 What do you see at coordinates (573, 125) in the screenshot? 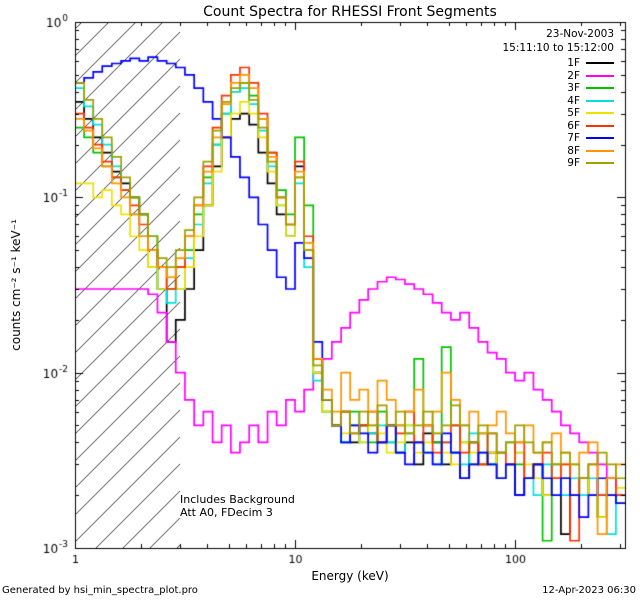
I see `legend-label: 6F` at bounding box center [573, 125].